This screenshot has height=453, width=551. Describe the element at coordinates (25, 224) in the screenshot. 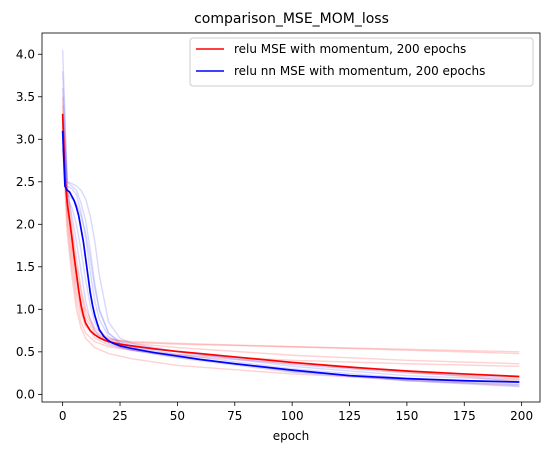

I see `y-tick-label: 2.0` at that location.